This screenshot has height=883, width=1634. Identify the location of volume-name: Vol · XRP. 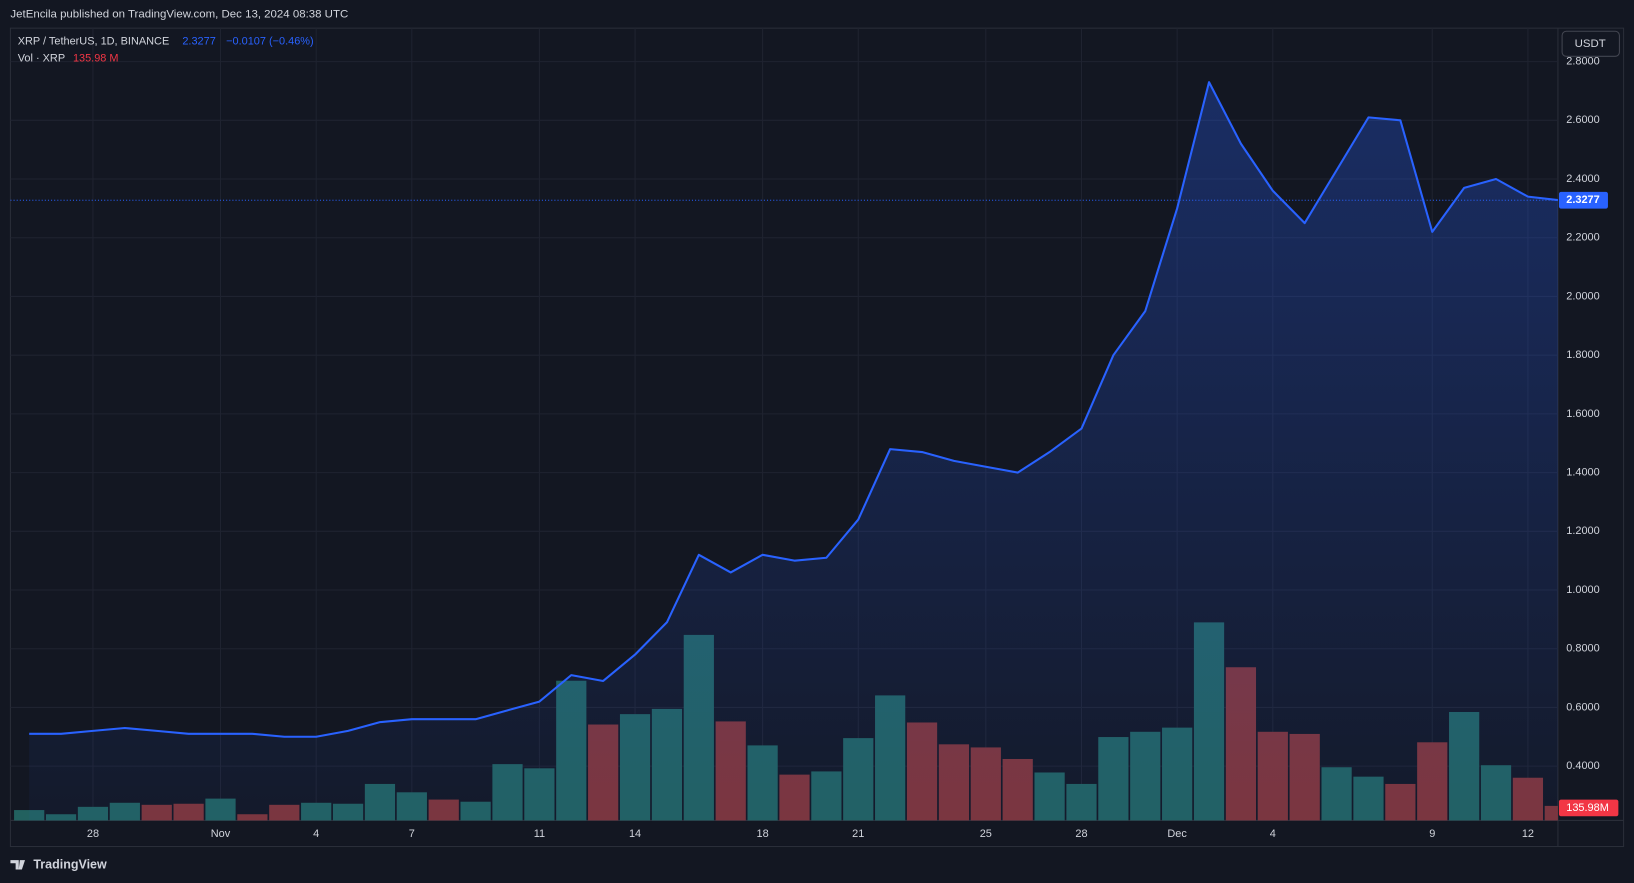
(41, 58).